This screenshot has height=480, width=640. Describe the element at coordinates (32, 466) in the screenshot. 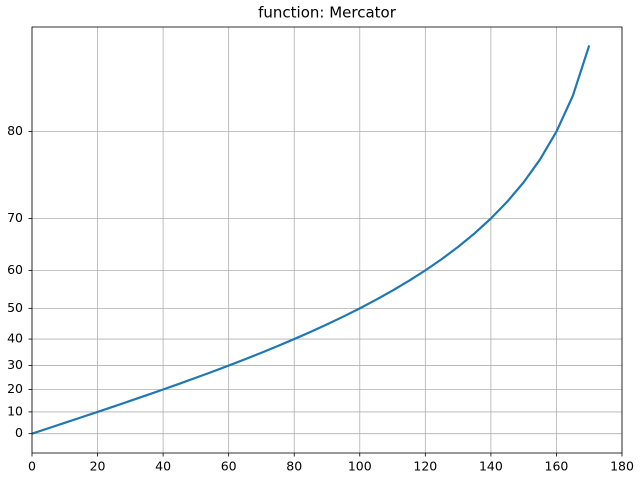

I see `x-tick-label: 0` at that location.